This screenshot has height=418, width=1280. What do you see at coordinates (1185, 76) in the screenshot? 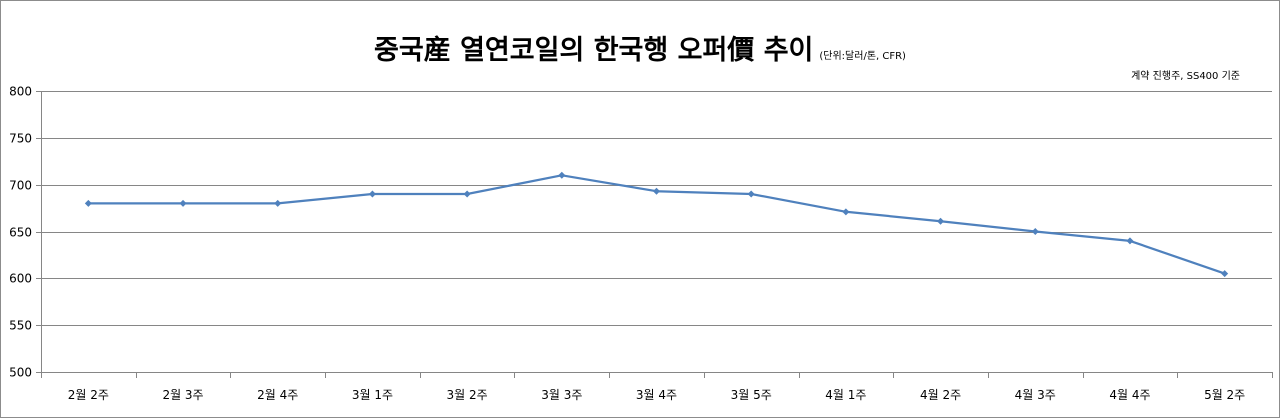
I see `chart-annotation: 계약 진행주, SS400 기준` at bounding box center [1185, 76].